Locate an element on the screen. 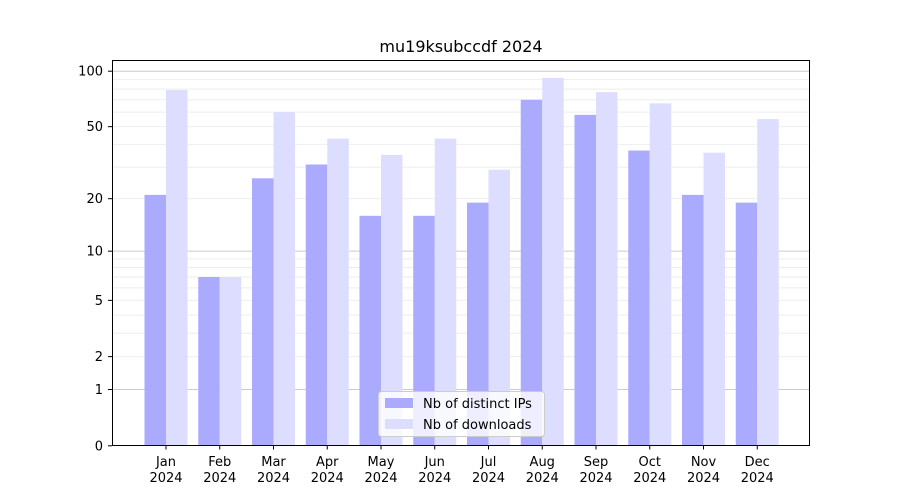 Image resolution: width=900 pixels, height=504 pixels. y-tick-label: 2 is located at coordinates (99, 357).